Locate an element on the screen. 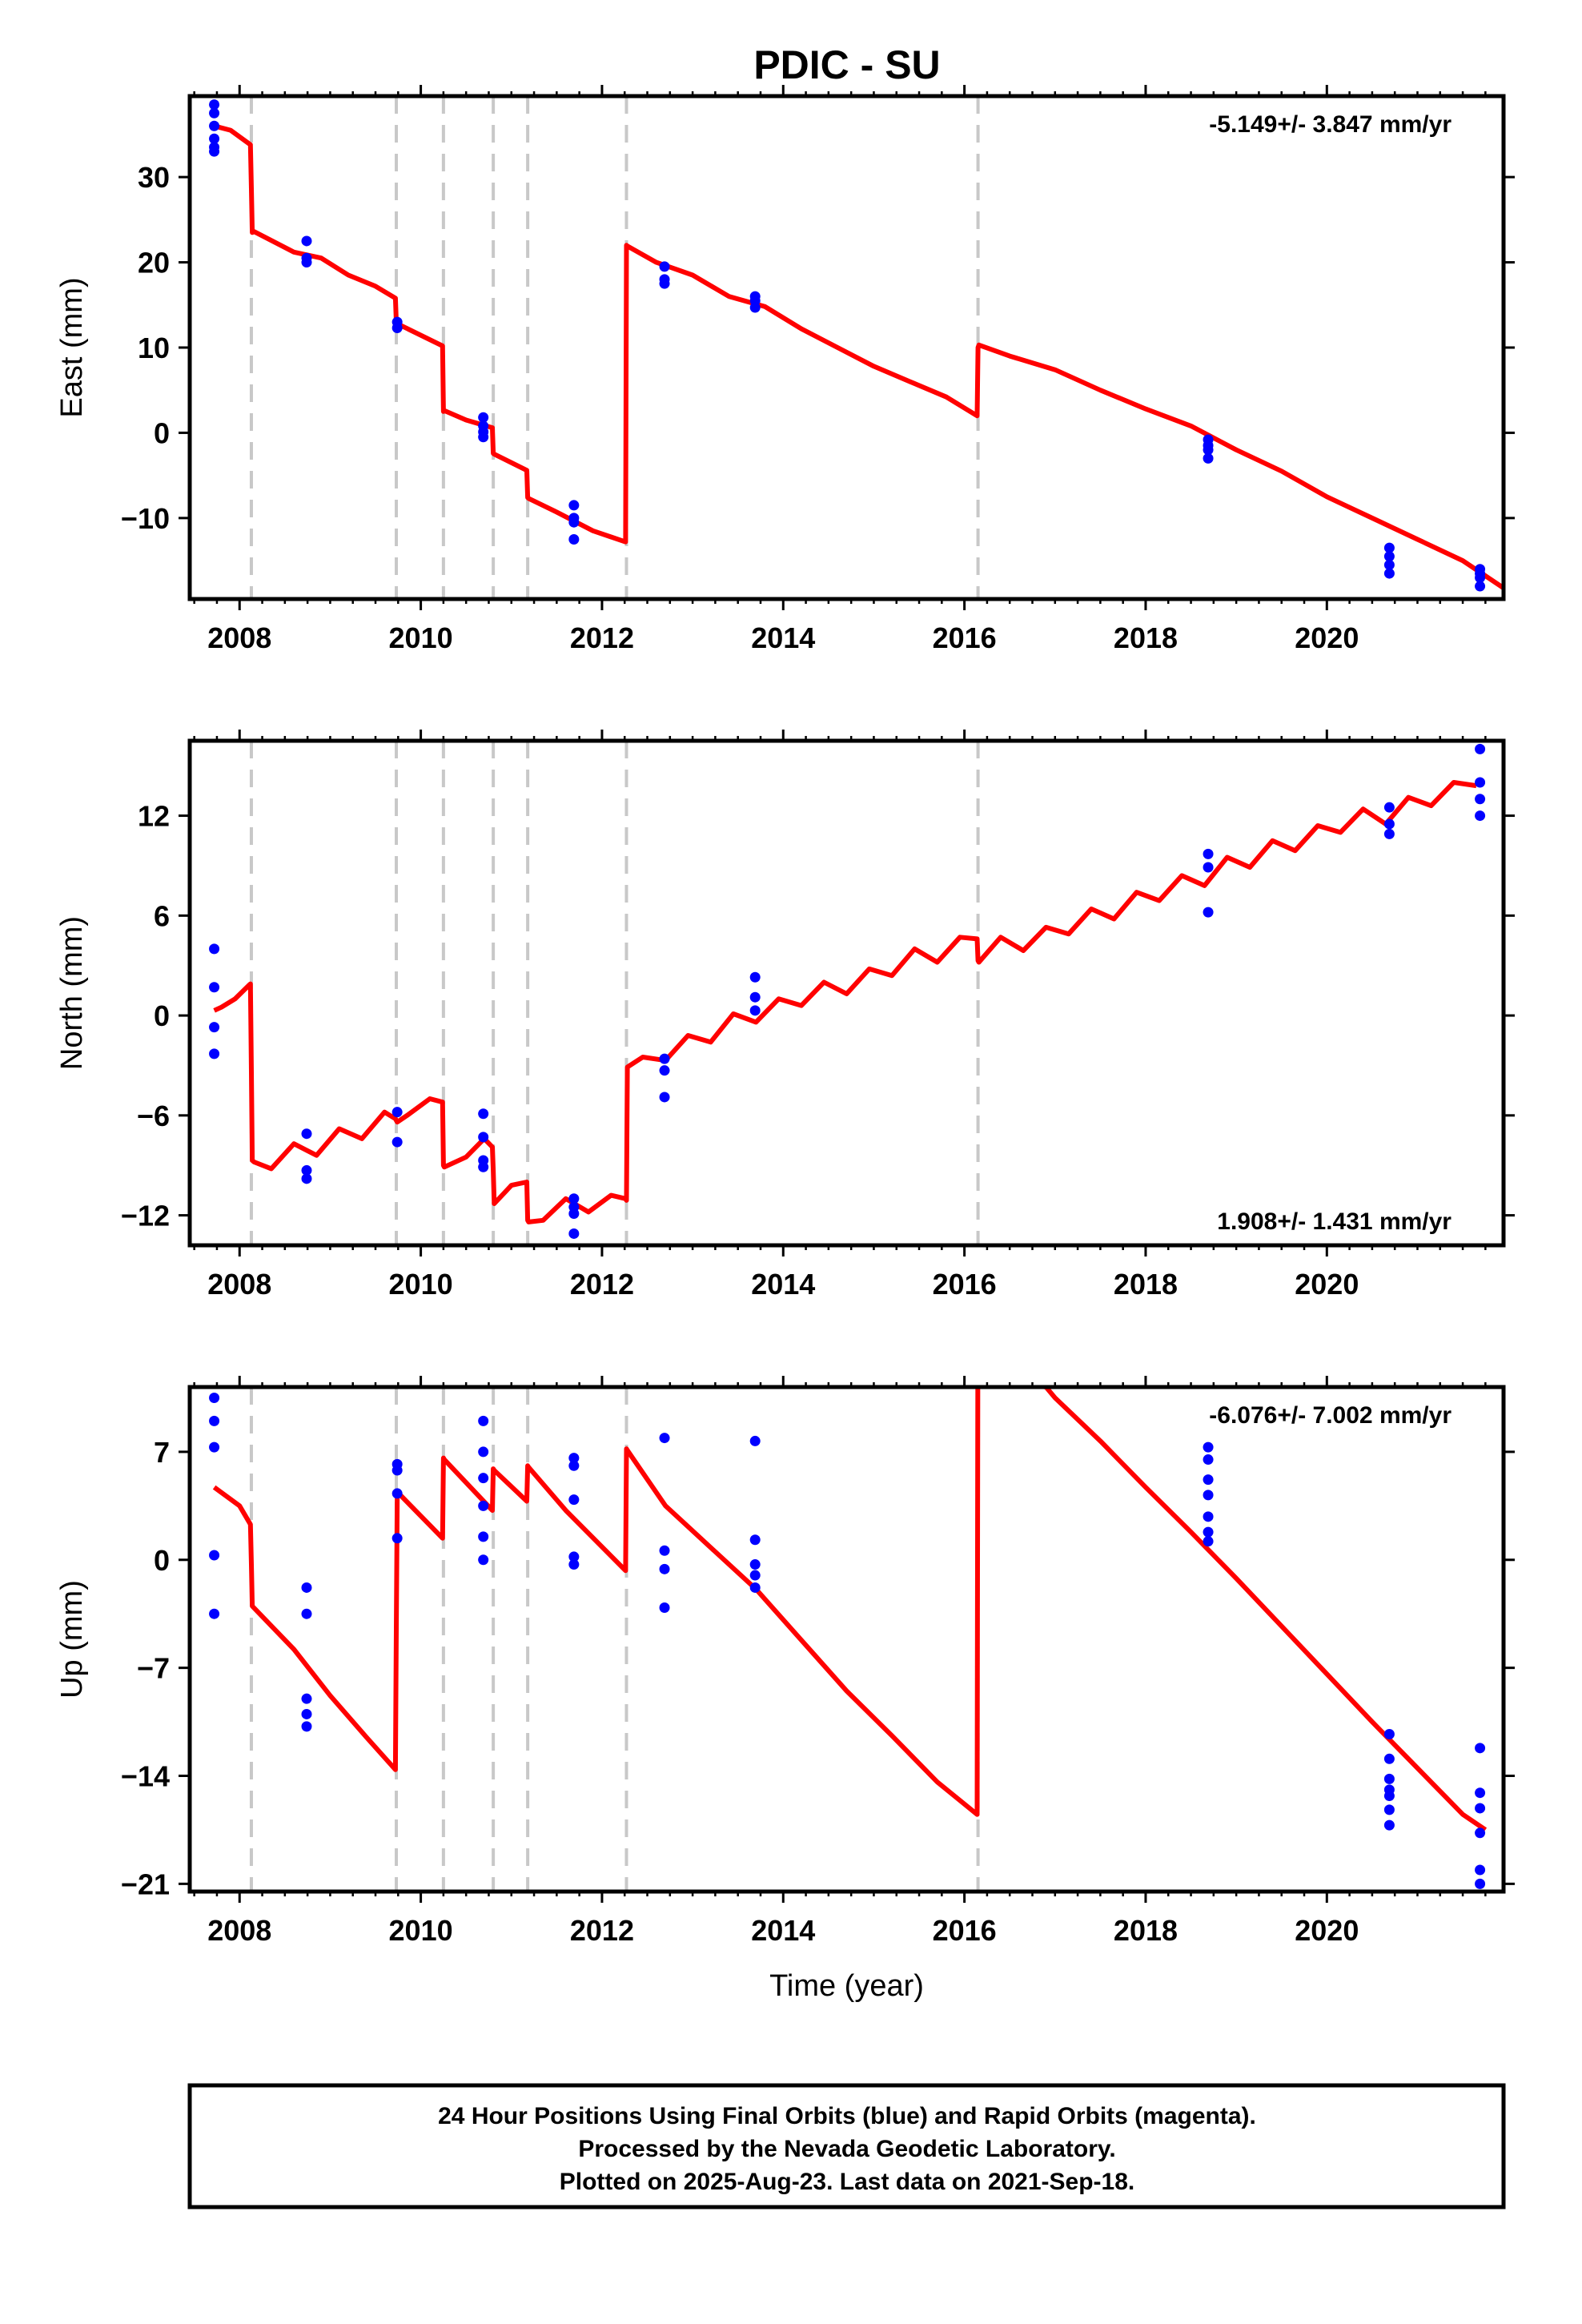  y-tick-label: −6 is located at coordinates (154, 1116).